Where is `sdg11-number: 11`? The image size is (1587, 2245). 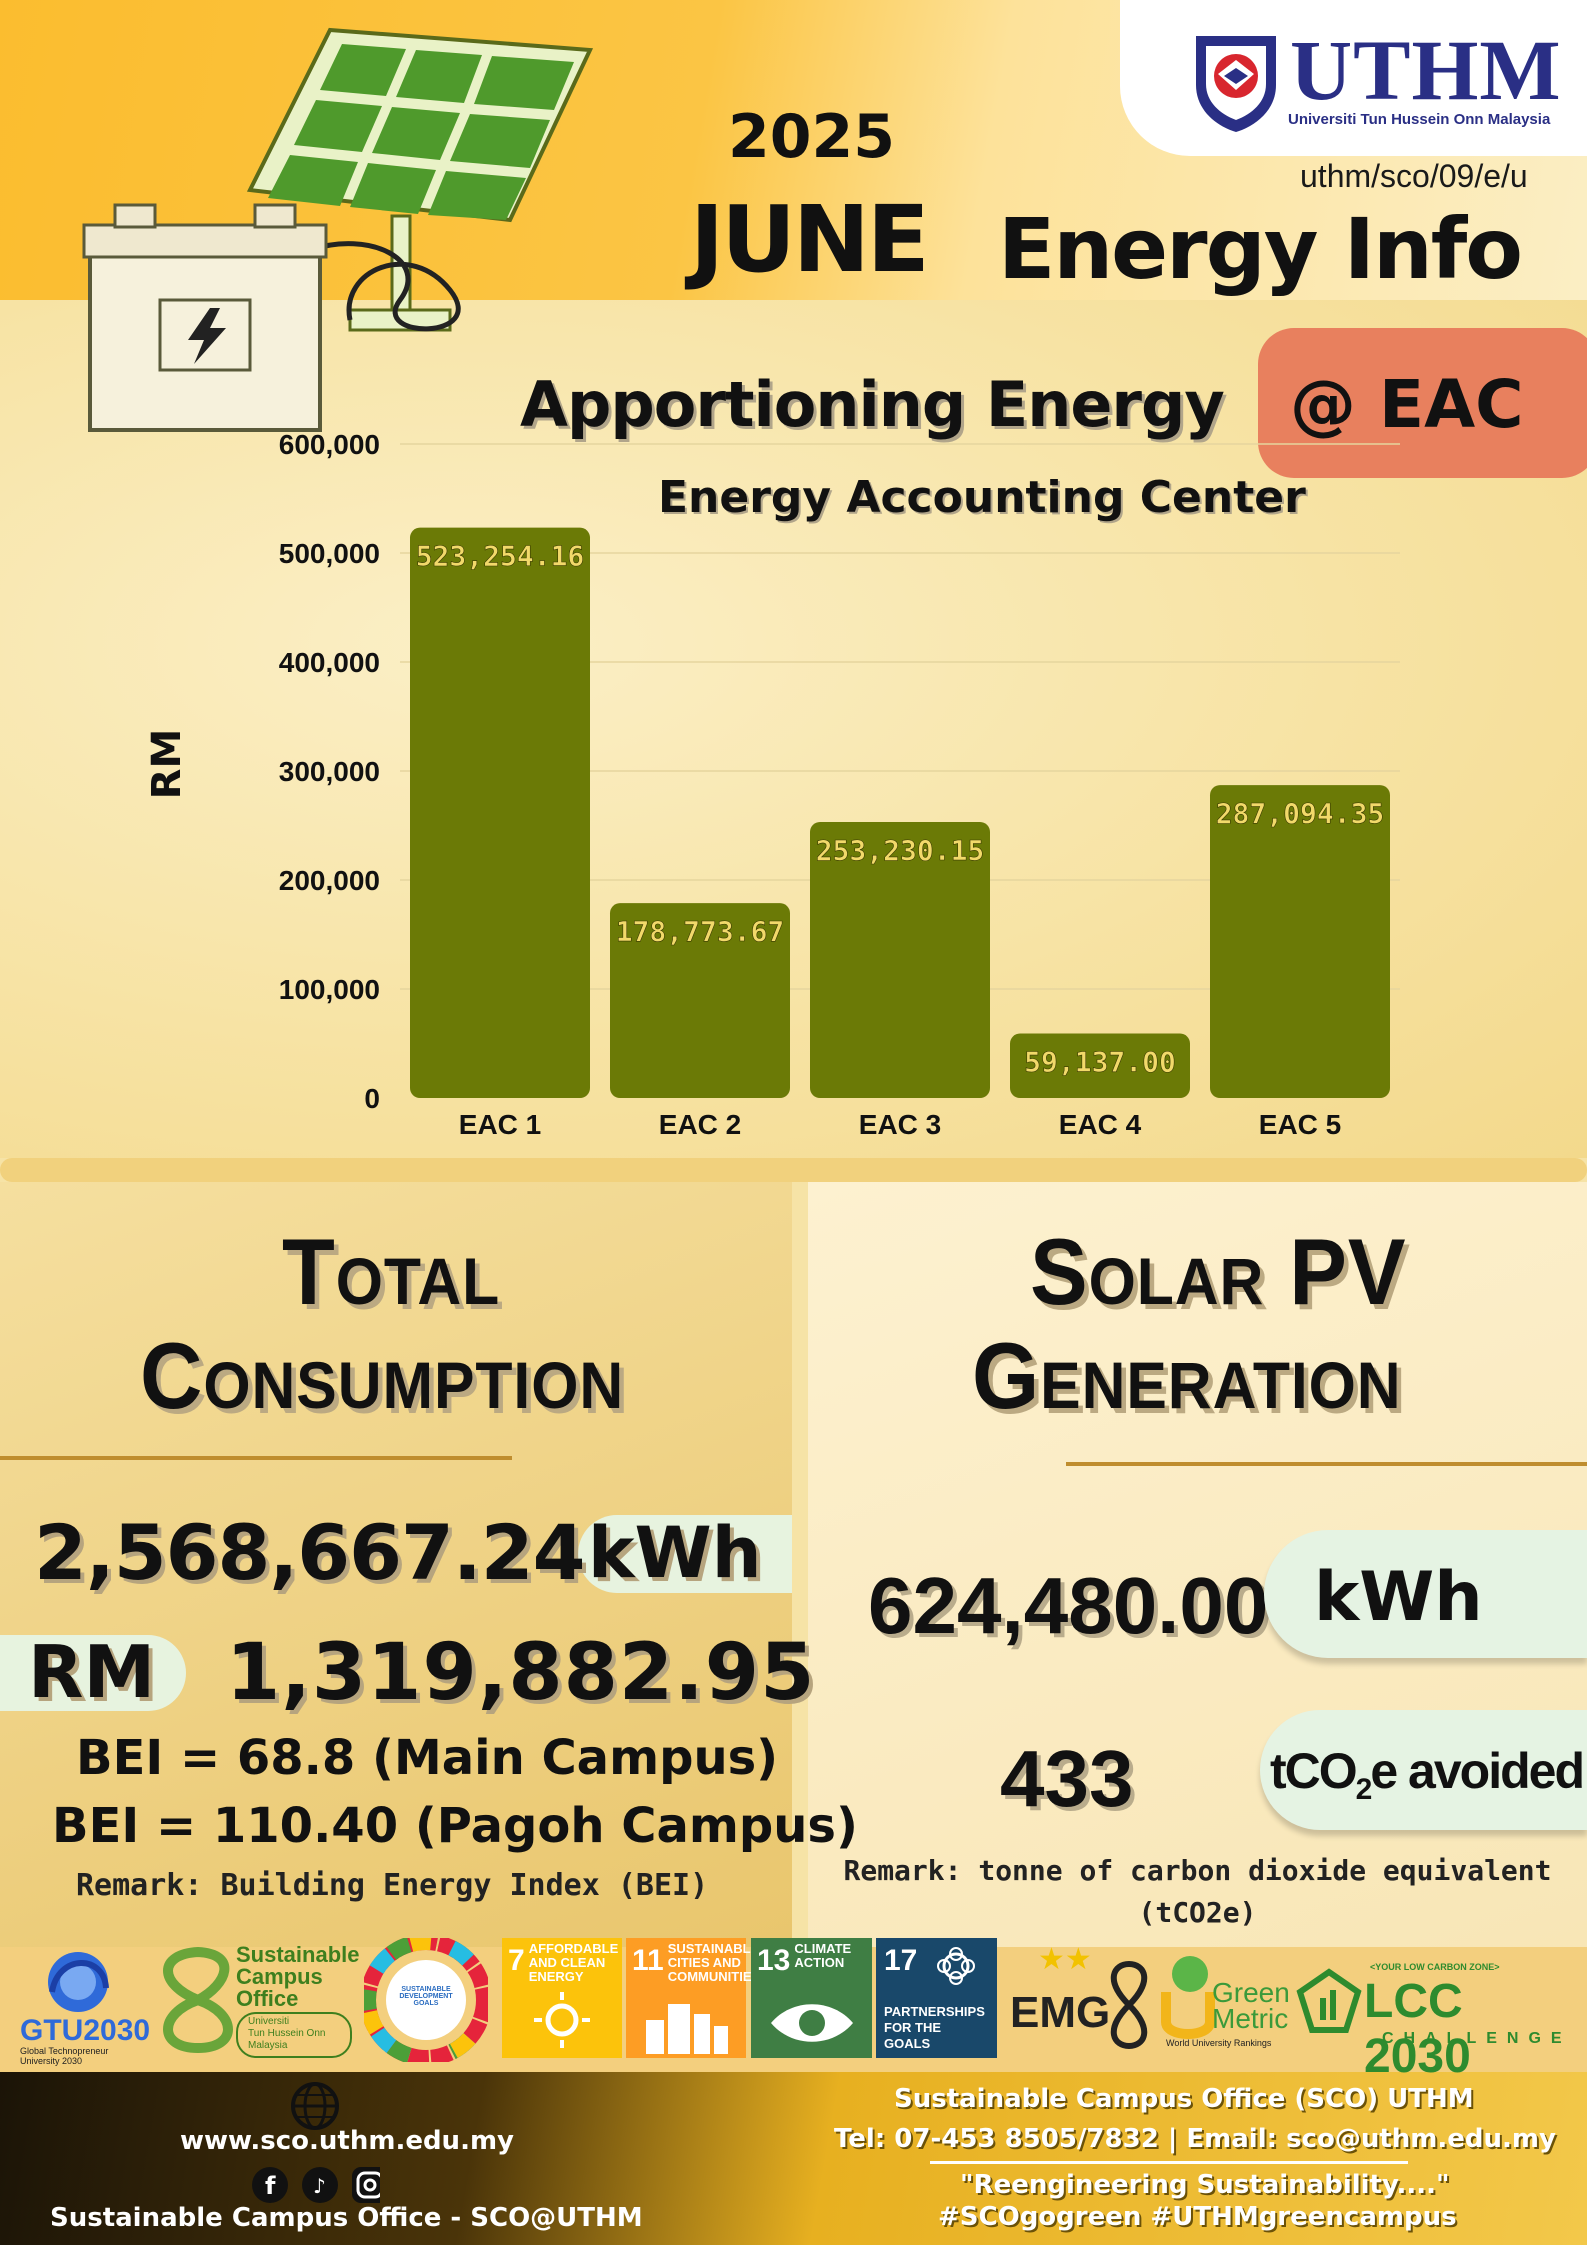
sdg11-number: 11 is located at coordinates (648, 1960).